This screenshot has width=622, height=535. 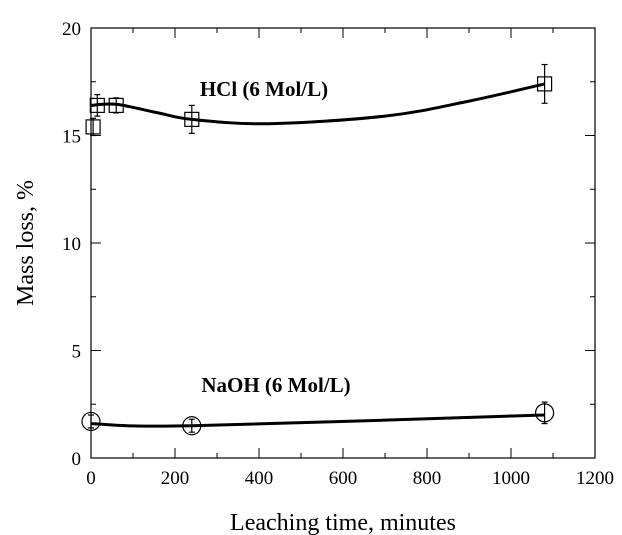 I want to click on x-tick-label: 200, so click(x=175, y=478).